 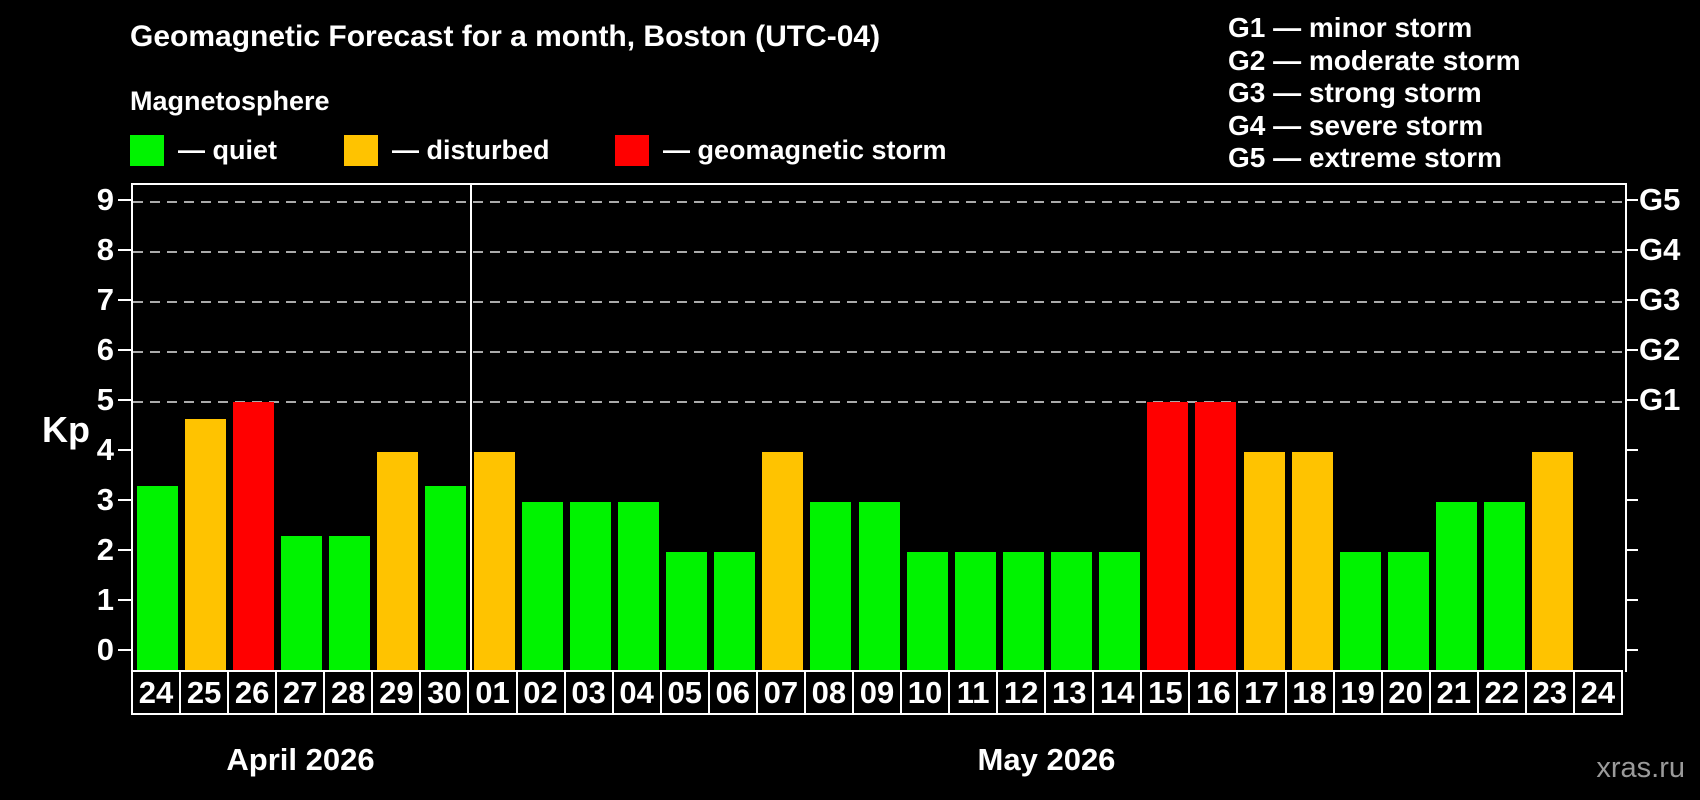 What do you see at coordinates (471, 149) in the screenshot?
I see `legend-label-disturbed: — disturbed` at bounding box center [471, 149].